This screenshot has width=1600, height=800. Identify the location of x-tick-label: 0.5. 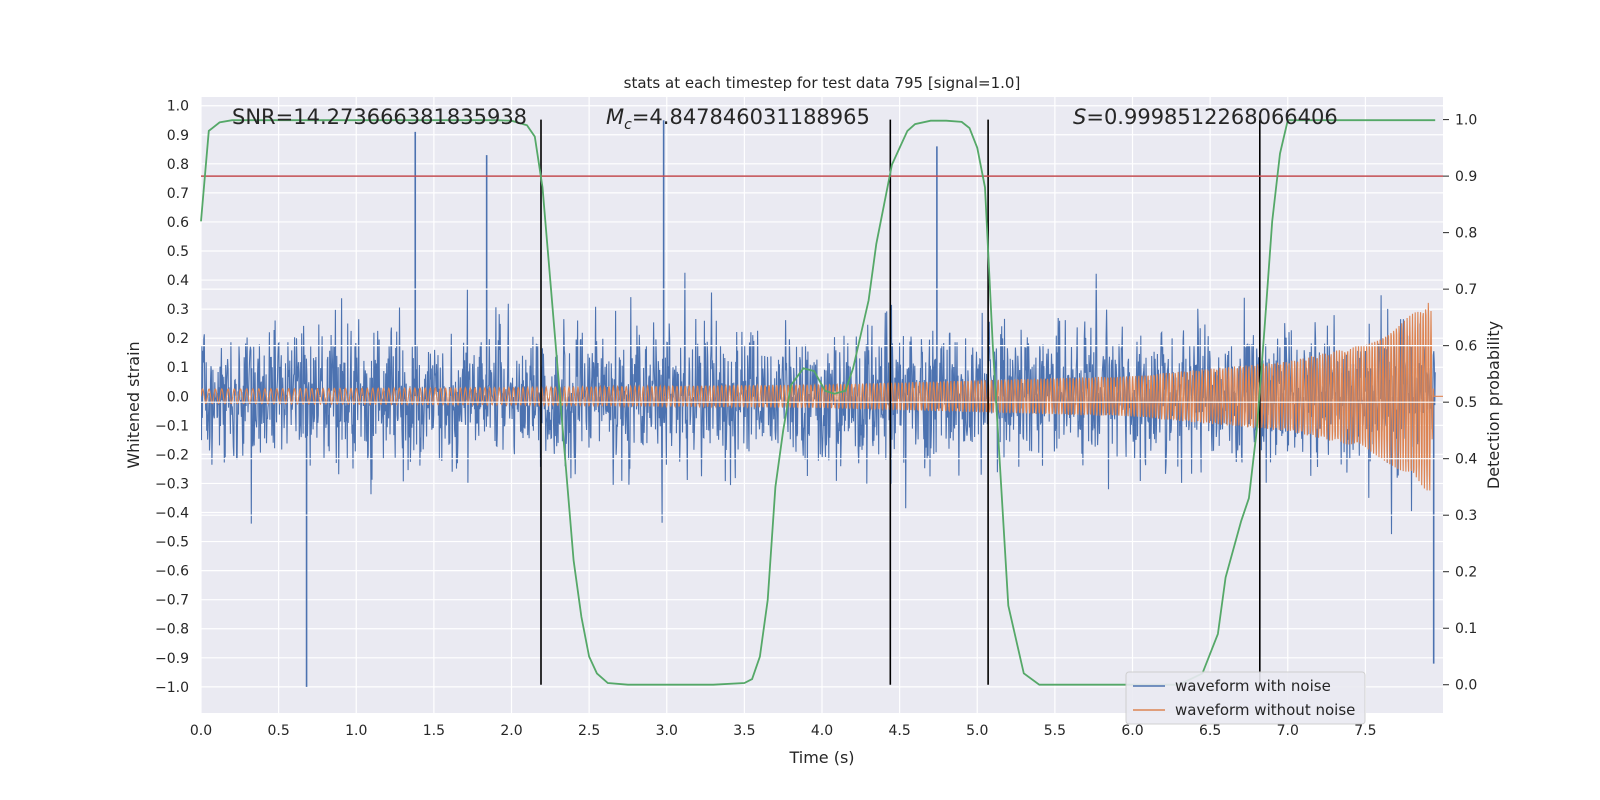
(278, 731).